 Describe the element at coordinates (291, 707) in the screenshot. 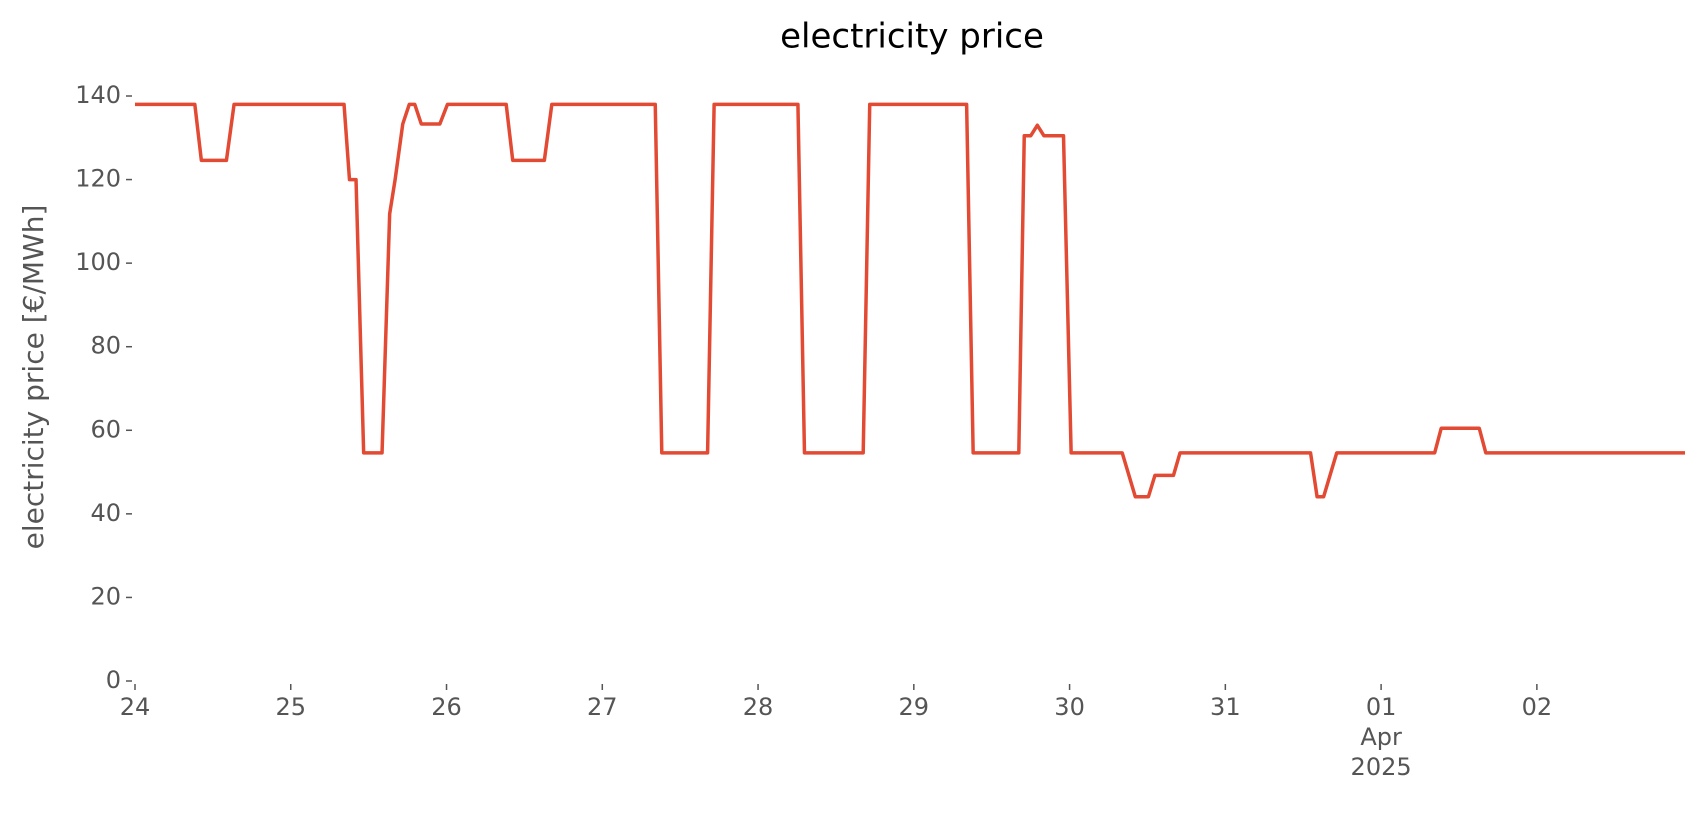

I see `x-tick-label: 25` at that location.